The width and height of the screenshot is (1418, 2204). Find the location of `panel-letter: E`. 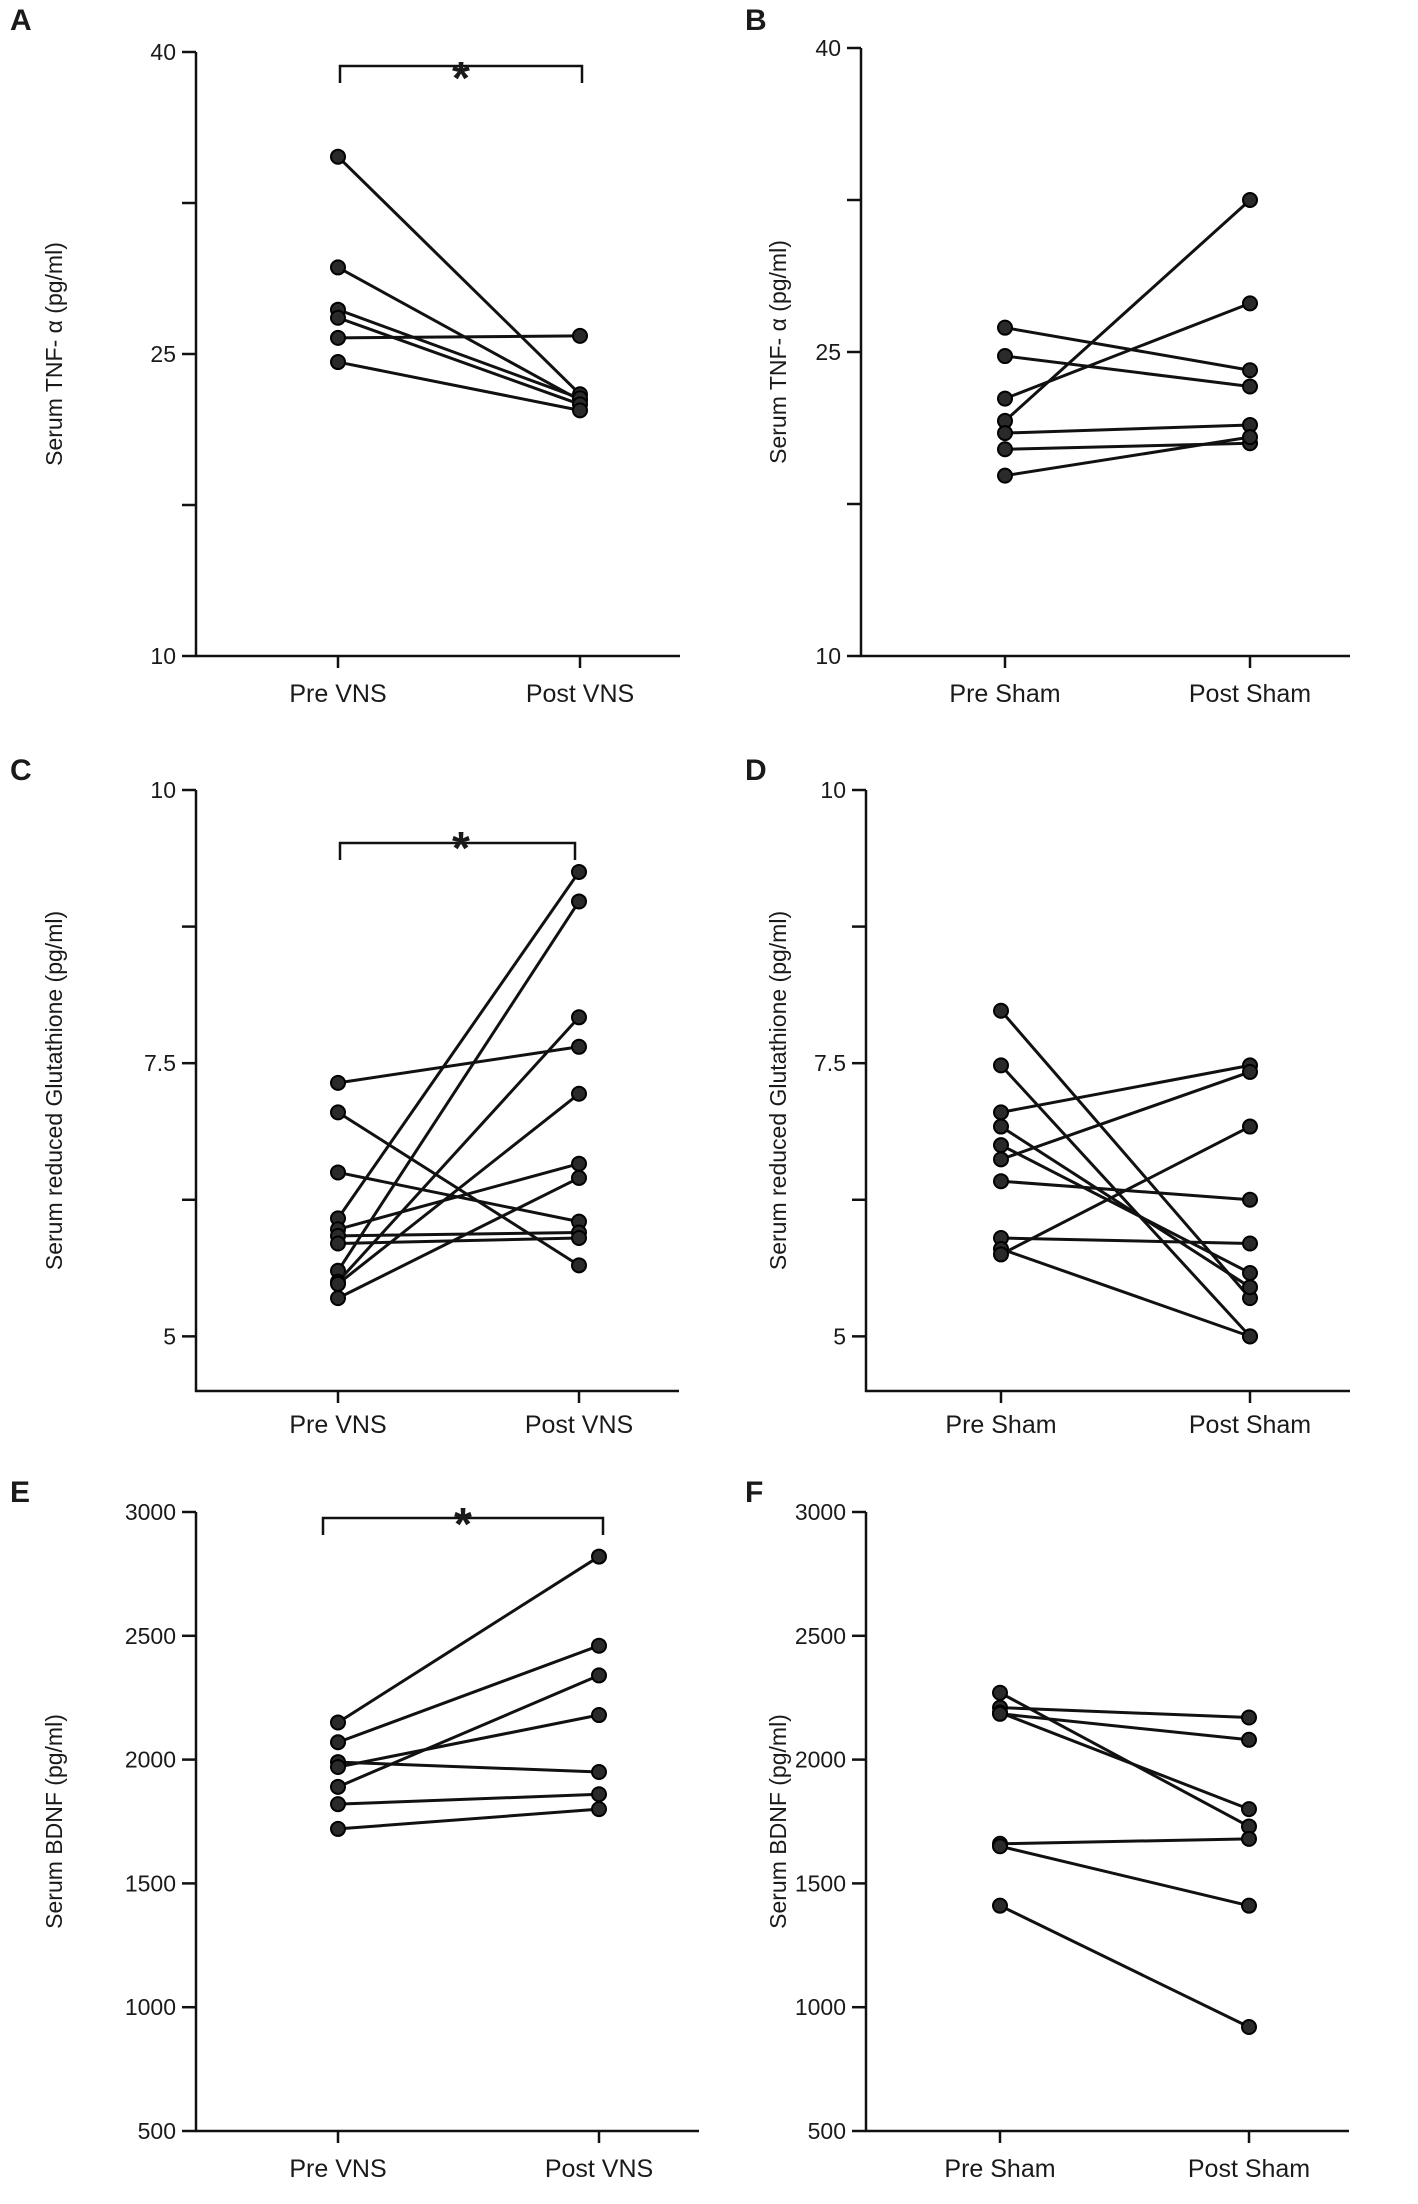

panel-letter: E is located at coordinates (20, 1492).